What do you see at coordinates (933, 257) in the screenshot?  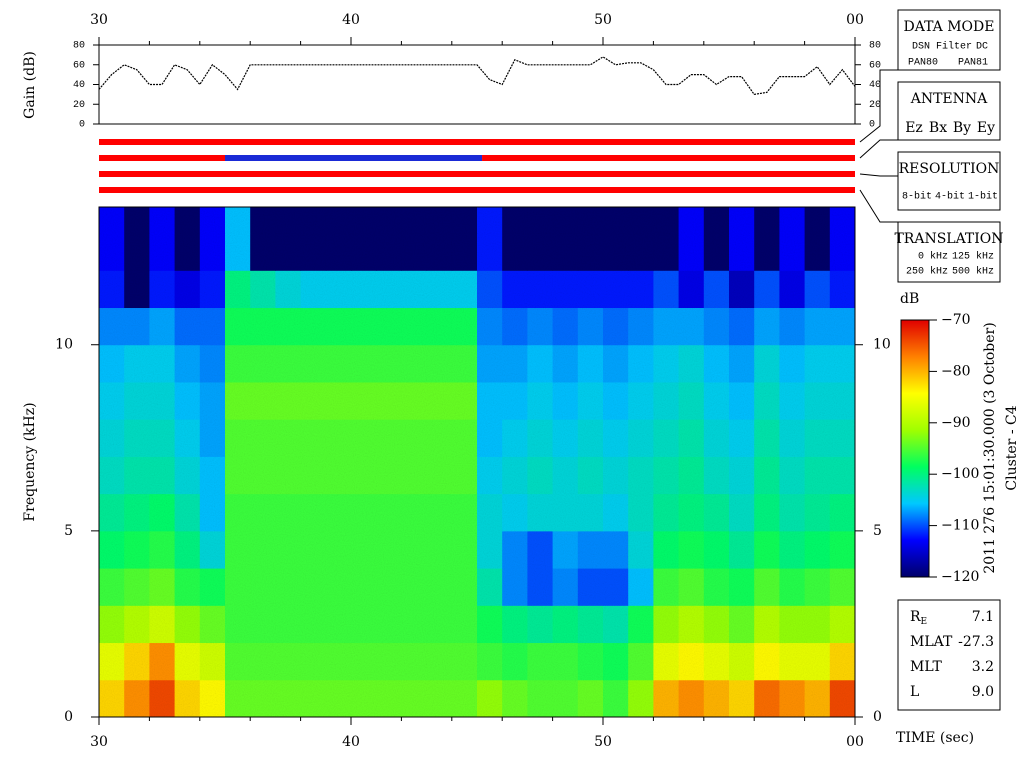 I see `panel-item: 0 kHz` at bounding box center [933, 257].